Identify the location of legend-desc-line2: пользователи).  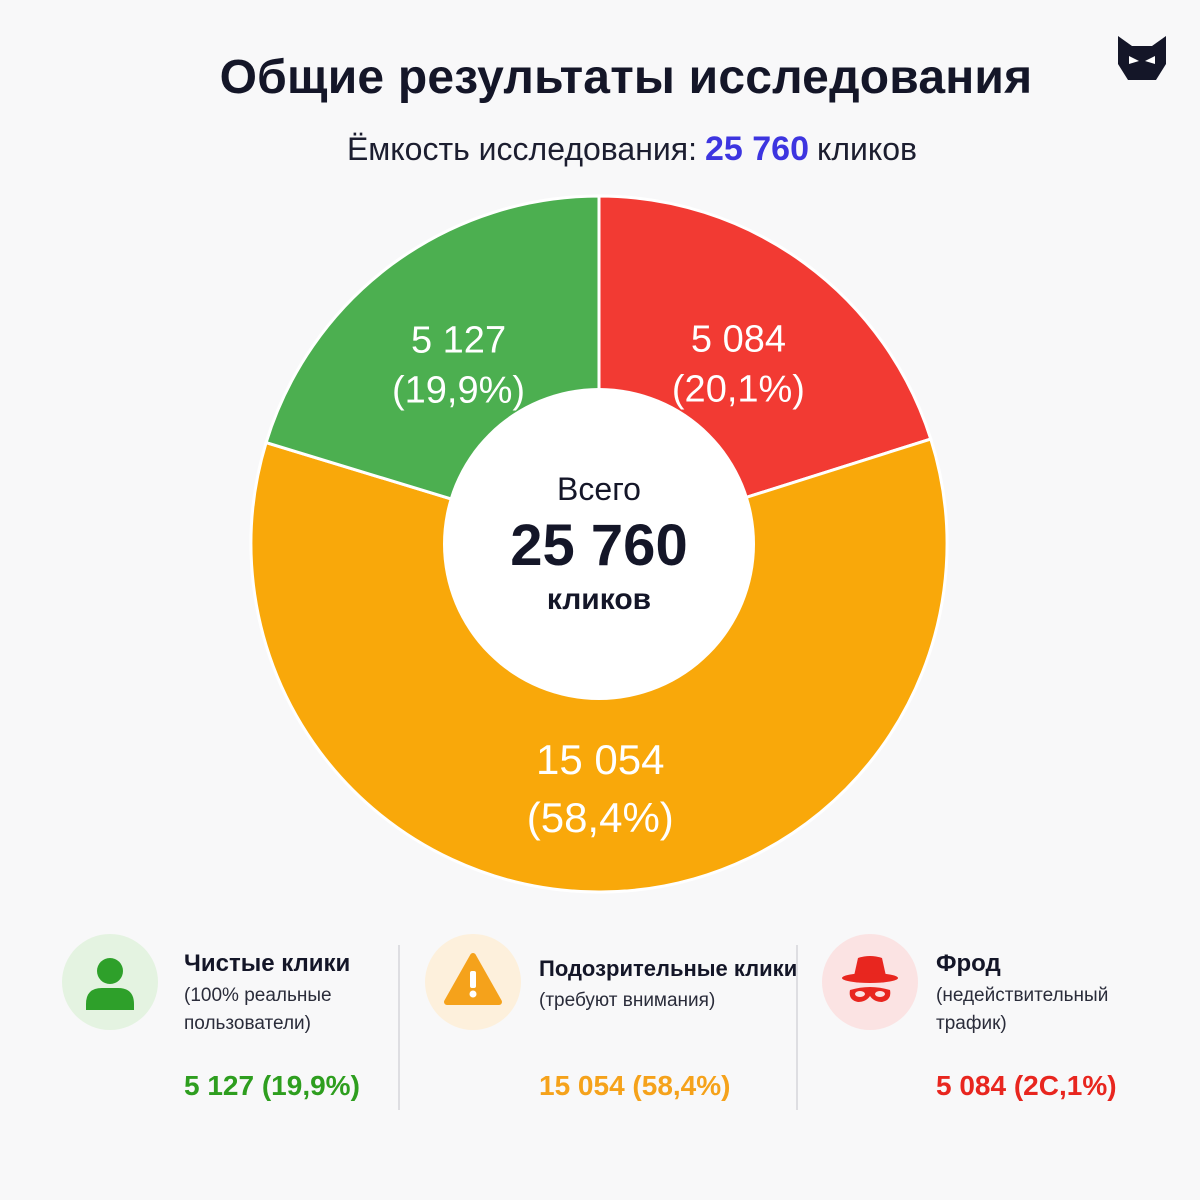
(247, 1023).